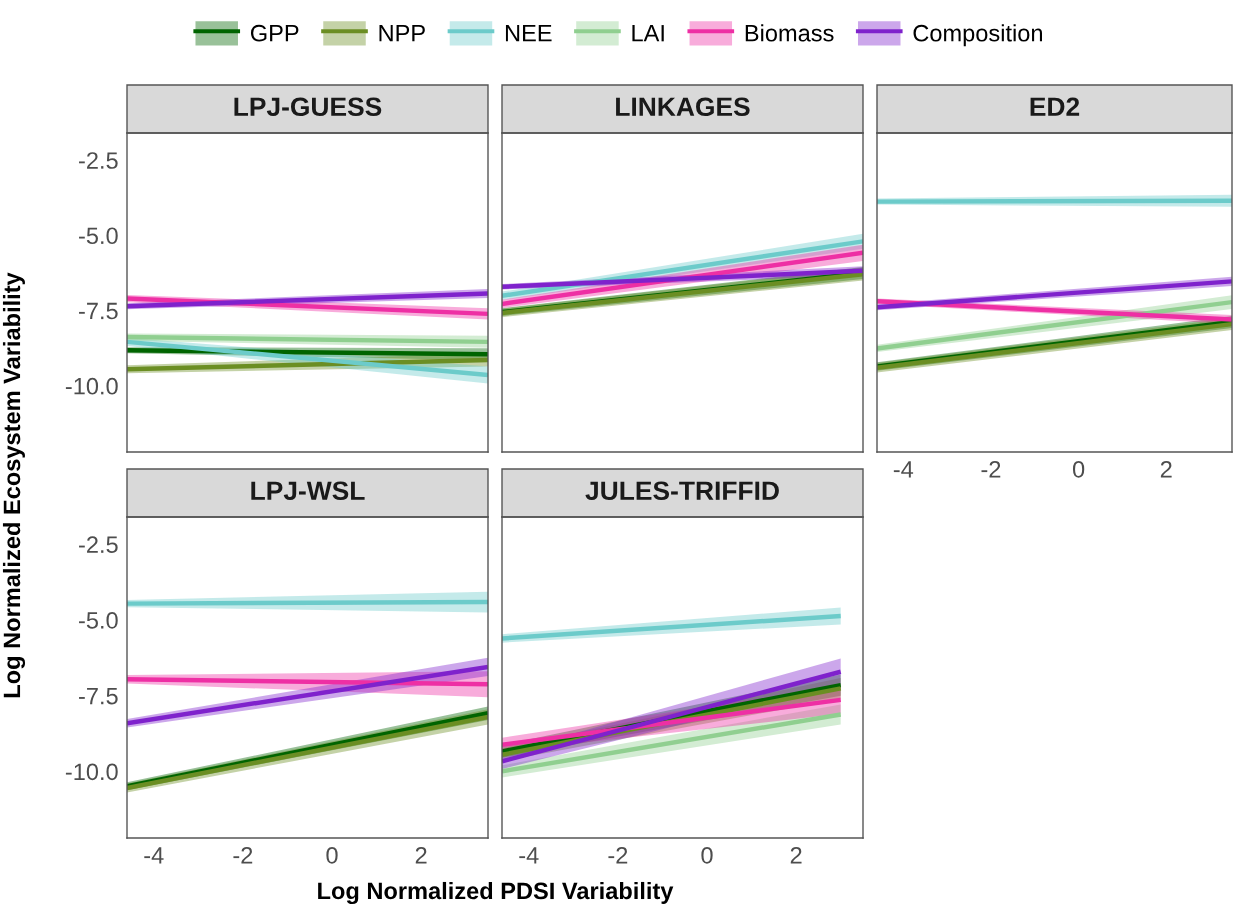 The image size is (1239, 909). Describe the element at coordinates (274, 33) in the screenshot. I see `legend-label: GPP` at that location.